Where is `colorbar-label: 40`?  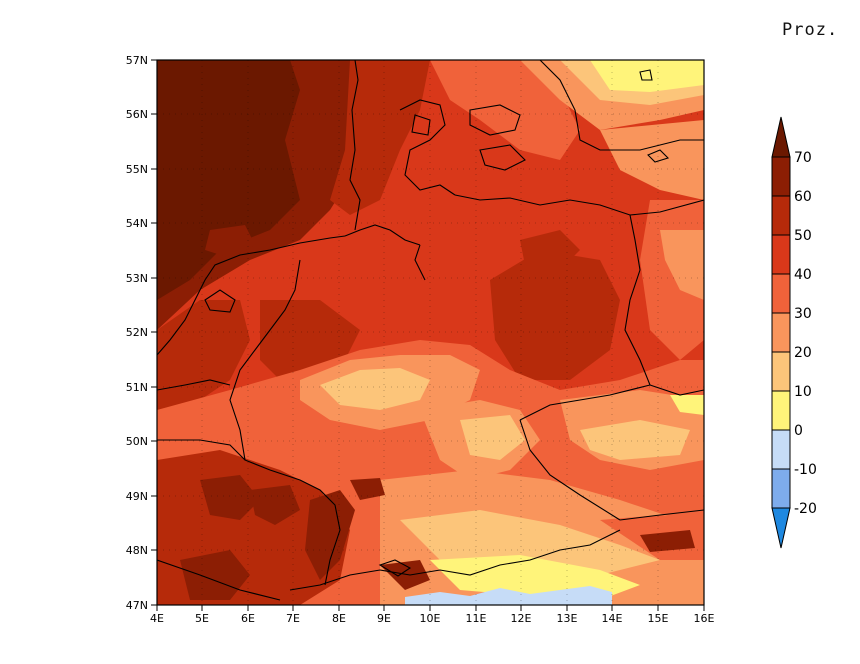 colorbar-label: 40 is located at coordinates (803, 275).